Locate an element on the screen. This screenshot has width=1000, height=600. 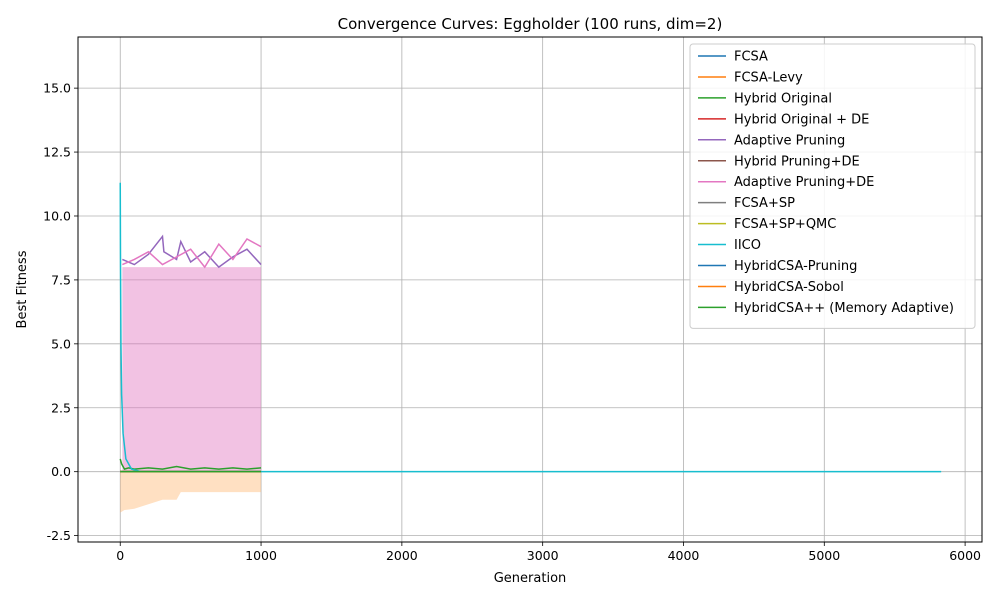
confidence-bands is located at coordinates (191, 390).